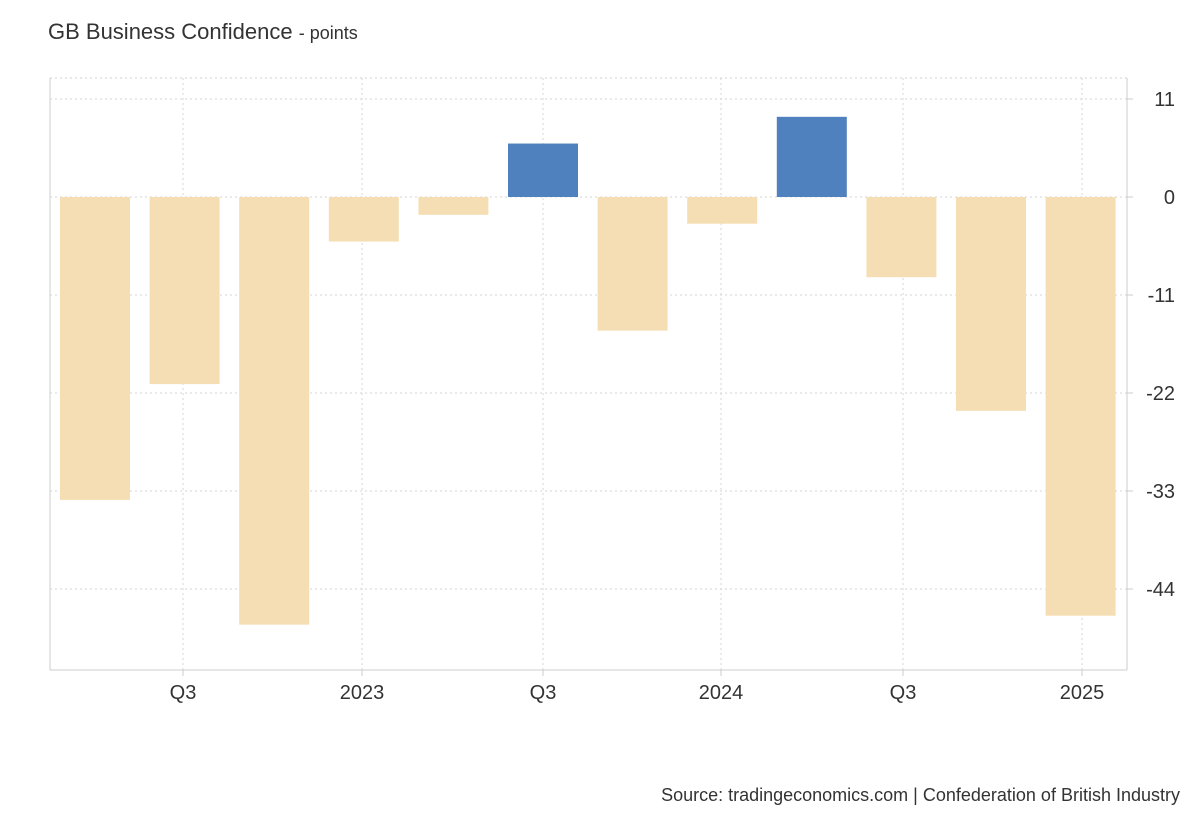 This screenshot has width=1200, height=820. What do you see at coordinates (721, 693) in the screenshot?
I see `x-tick-label: 2024` at bounding box center [721, 693].